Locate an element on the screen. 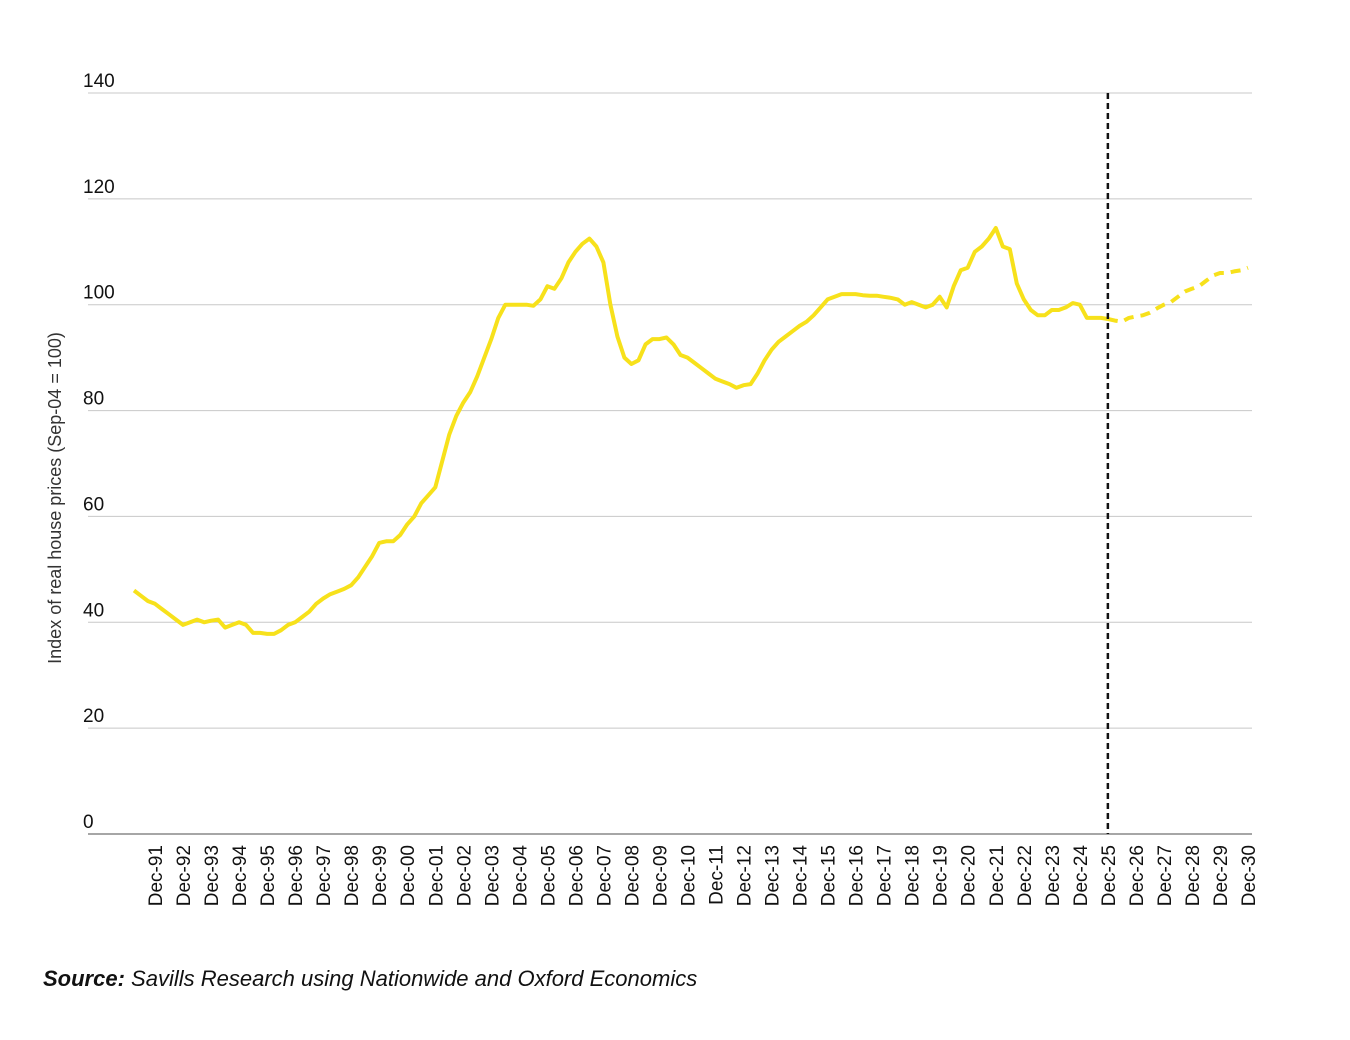  x-tick-label: Dec-23 is located at coordinates (1053, 875).